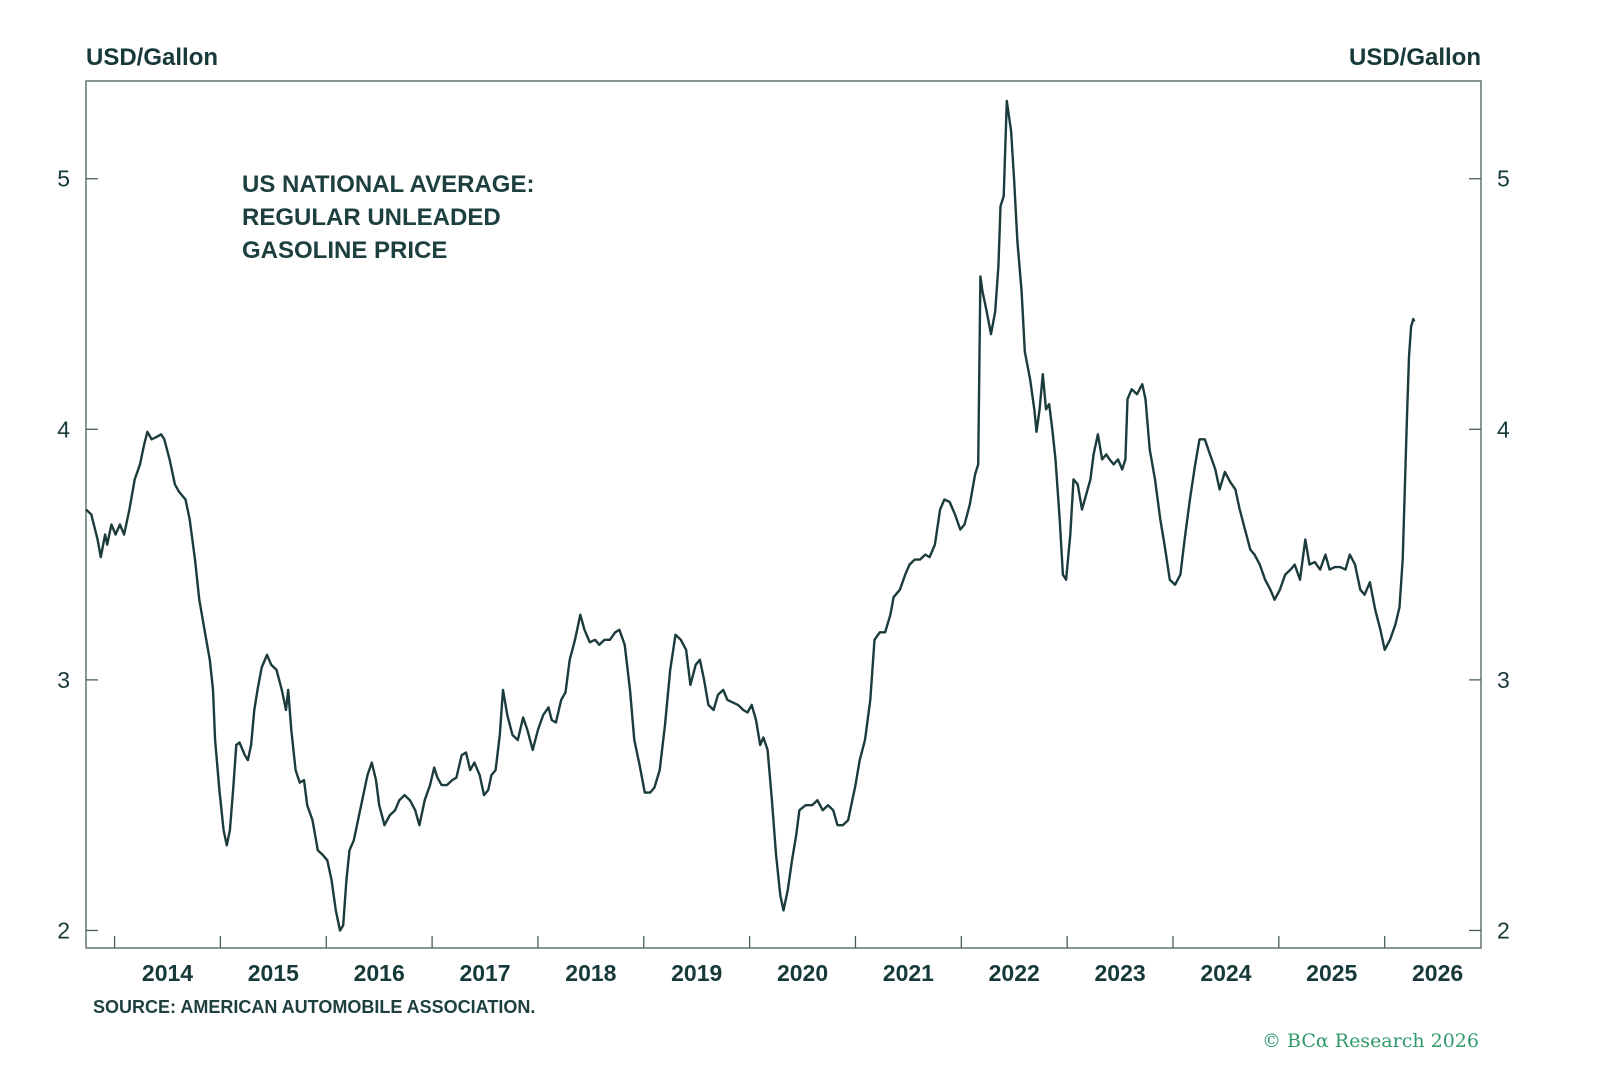 The image size is (1600, 1080). Describe the element at coordinates (345, 250) in the screenshot. I see `annotation-line-3: GASOLINE PRICE` at that location.